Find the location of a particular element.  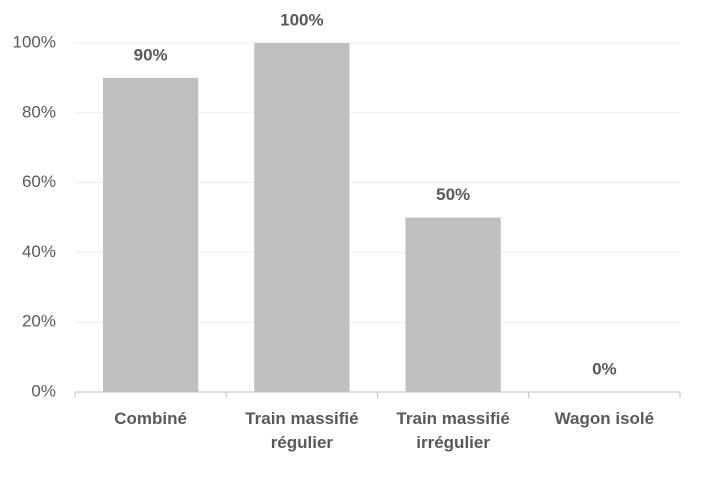

x-tick-label-line: Combiné is located at coordinates (150, 418).